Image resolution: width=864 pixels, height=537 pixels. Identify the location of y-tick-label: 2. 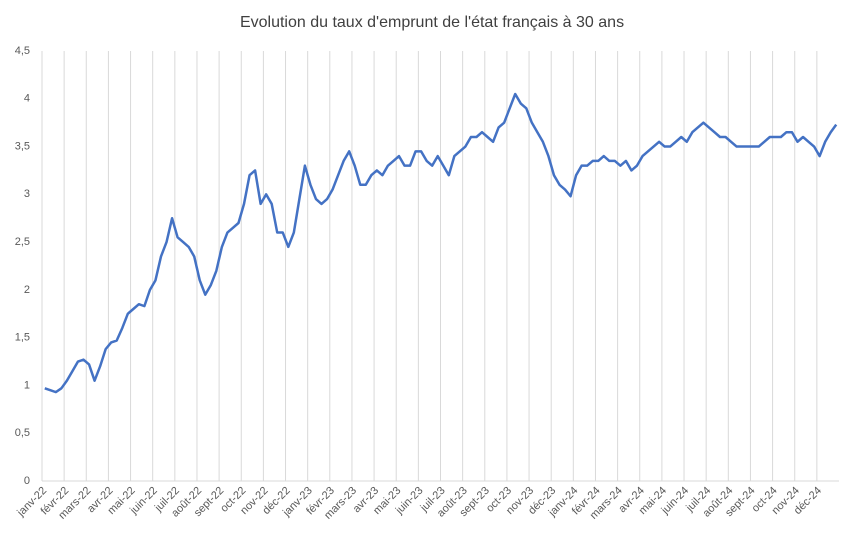
(27, 290).